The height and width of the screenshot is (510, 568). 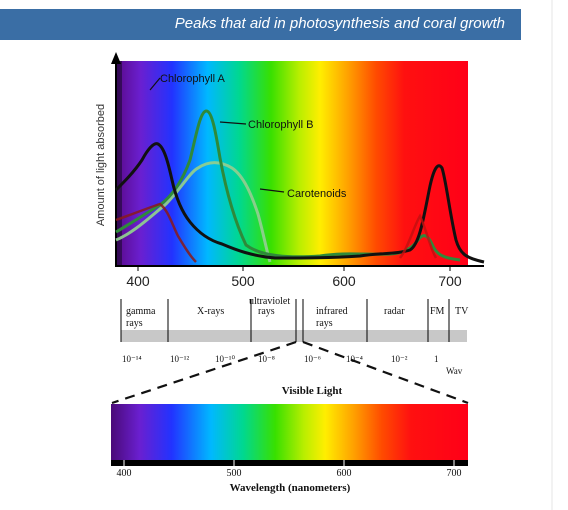 What do you see at coordinates (155, 84) in the screenshot?
I see `chlorophyll-a-leader` at bounding box center [155, 84].